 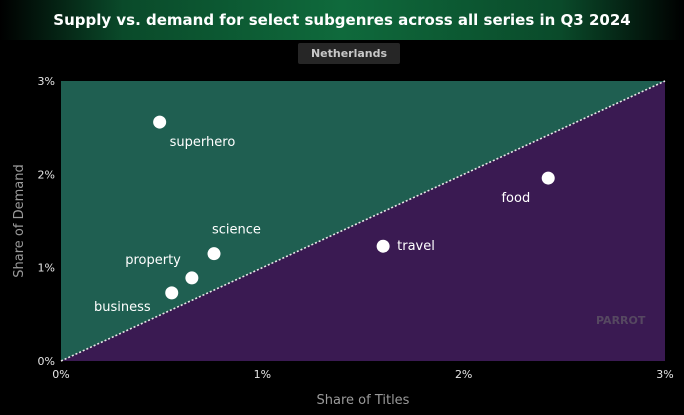 I want to click on watermark-text: PARROT, so click(x=621, y=320).